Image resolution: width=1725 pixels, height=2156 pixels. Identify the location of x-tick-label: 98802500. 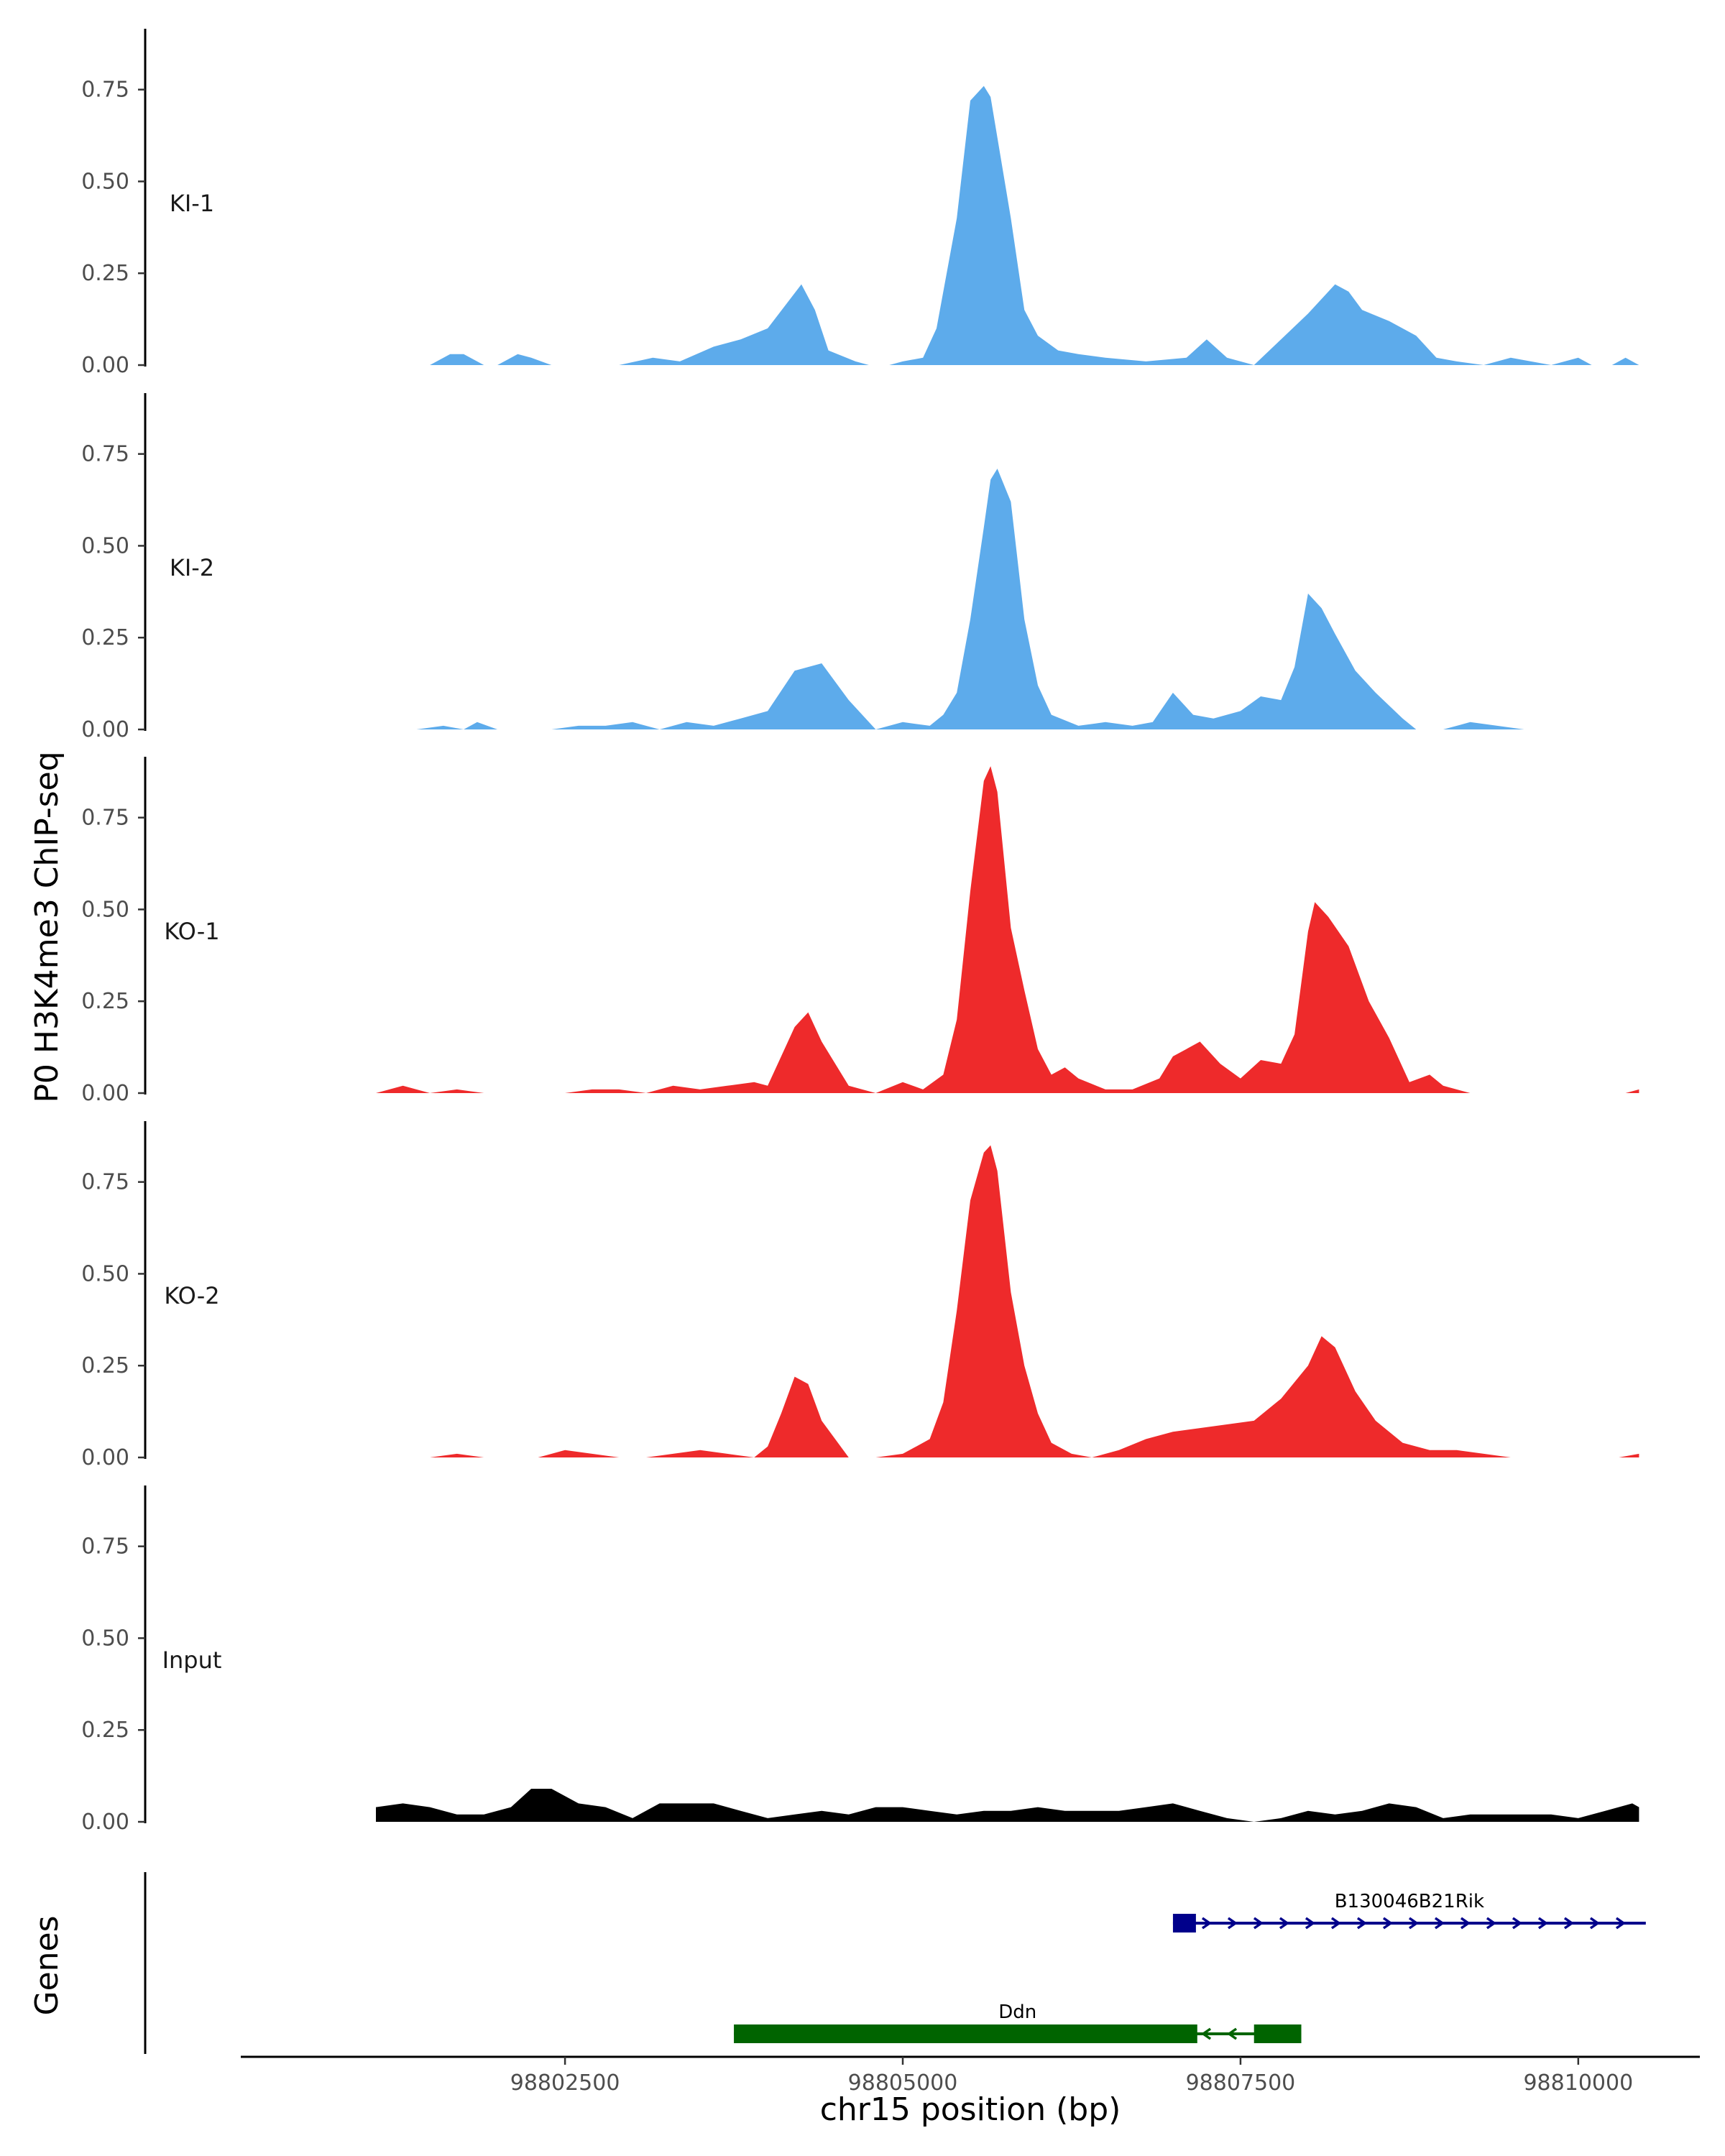
(565, 2083).